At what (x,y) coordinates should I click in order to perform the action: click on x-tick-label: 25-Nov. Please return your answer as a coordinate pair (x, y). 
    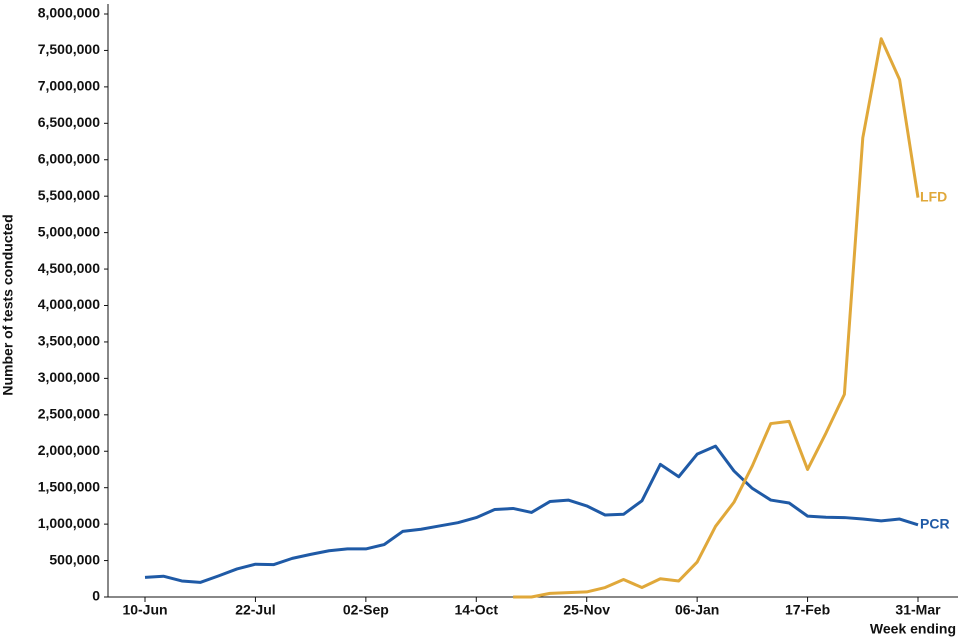
    Looking at the image, I should click on (586, 610).